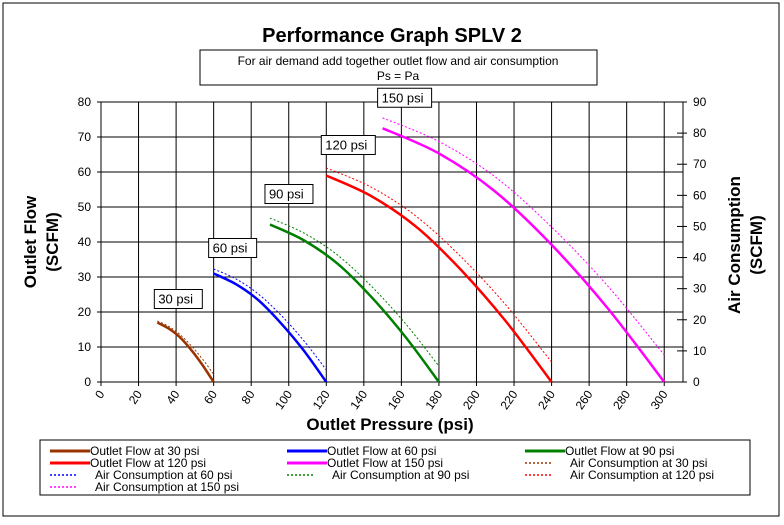 The width and height of the screenshot is (784, 525). What do you see at coordinates (734, 245) in the screenshot?
I see `y2-axis-title-line-1: Air Consumption` at bounding box center [734, 245].